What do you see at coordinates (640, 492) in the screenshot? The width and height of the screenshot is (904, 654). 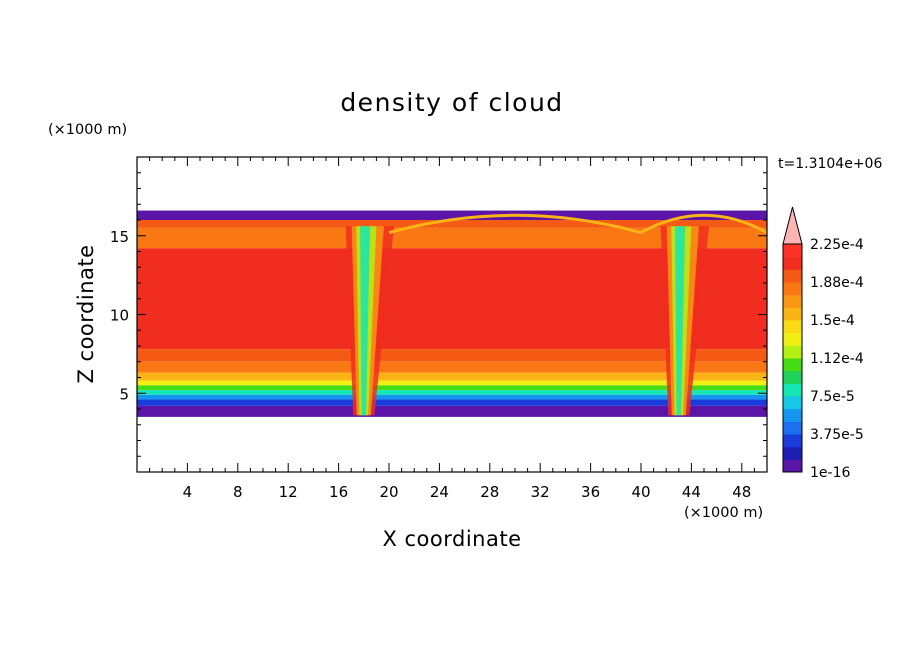 I see `x-tick-label-9: 40` at bounding box center [640, 492].